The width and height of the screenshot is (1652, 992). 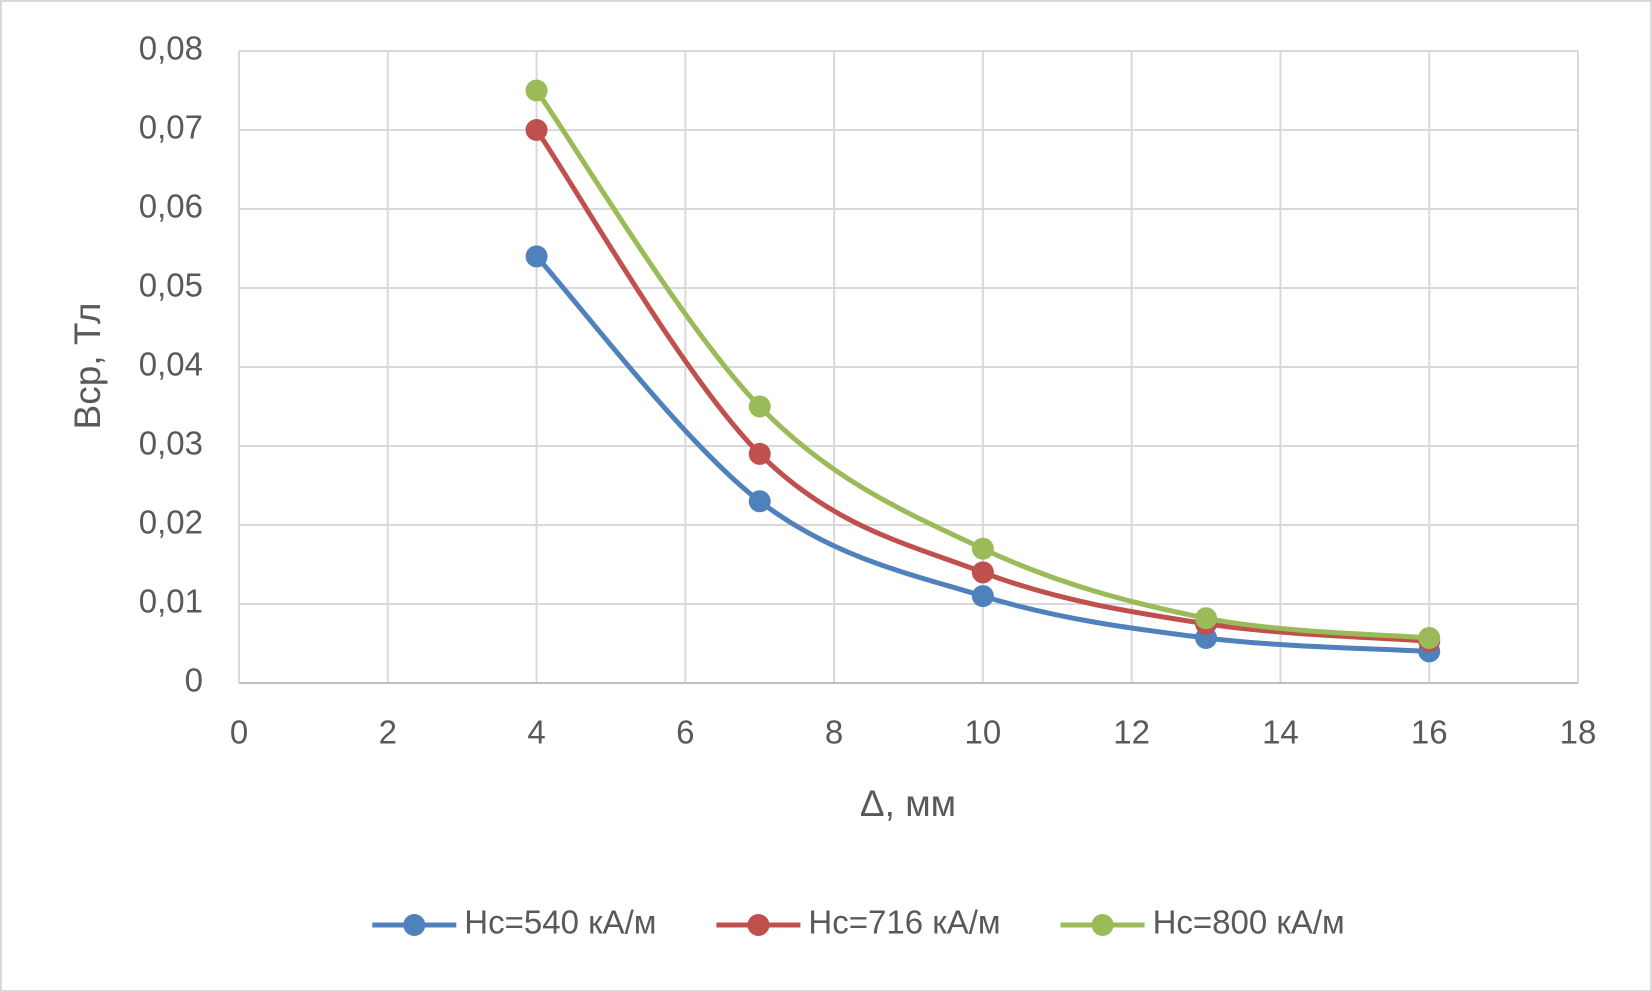 What do you see at coordinates (171, 48) in the screenshot?
I see `y-tick-label: 0,08` at bounding box center [171, 48].